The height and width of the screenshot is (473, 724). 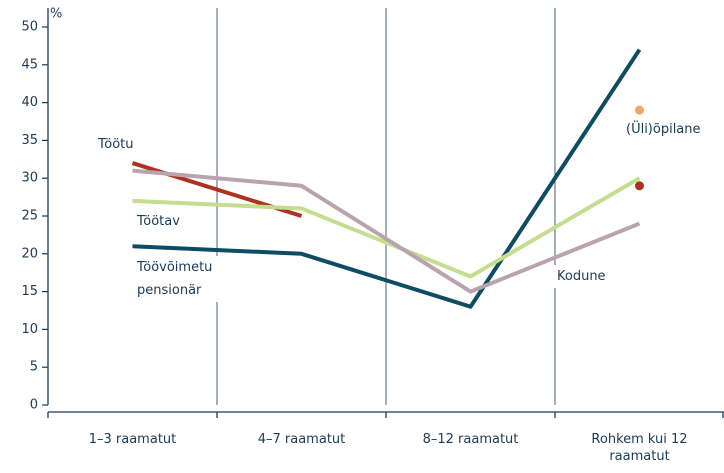 What do you see at coordinates (132, 439) in the screenshot?
I see `x-tick-label: 1–3 raamatut` at bounding box center [132, 439].